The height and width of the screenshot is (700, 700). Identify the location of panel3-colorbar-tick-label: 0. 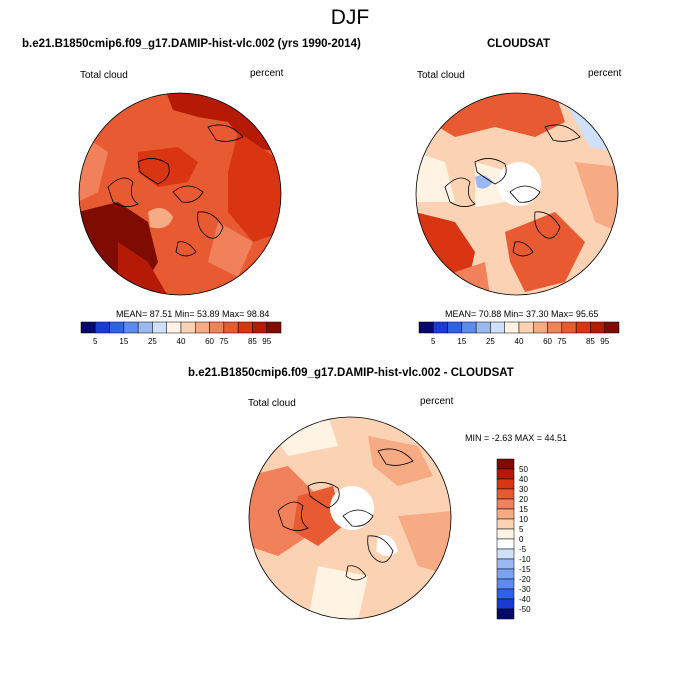
(521, 539).